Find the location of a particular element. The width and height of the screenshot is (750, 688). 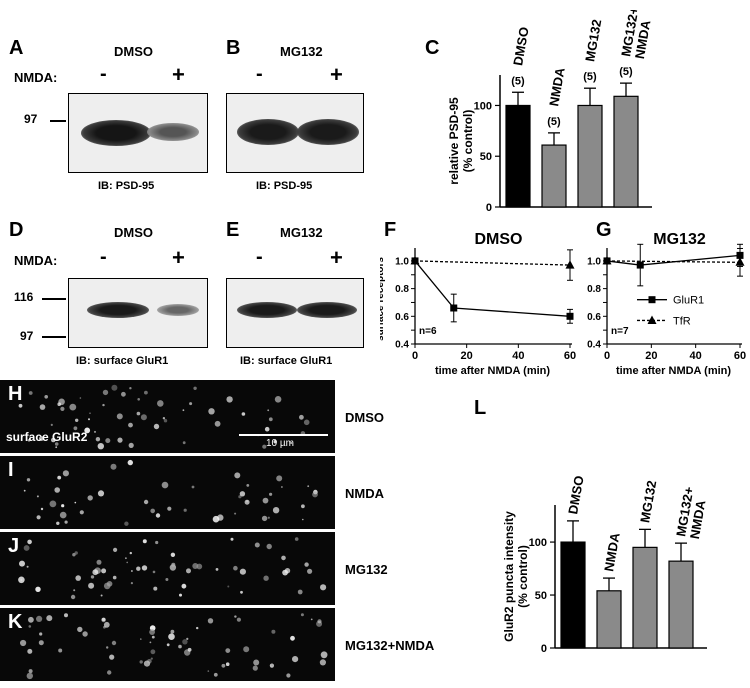

y-tick-label: 0.4 is located at coordinates (594, 345).